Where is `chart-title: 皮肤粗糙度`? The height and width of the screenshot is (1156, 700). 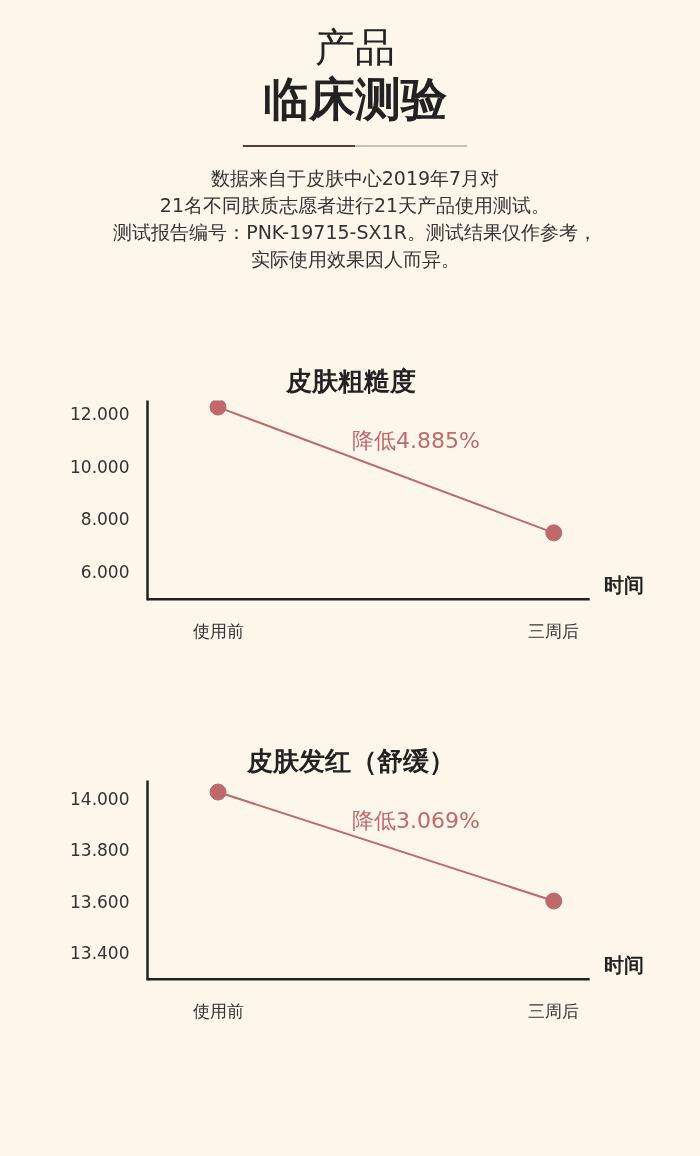
chart-title: 皮肤粗糙度 is located at coordinates (350, 380).